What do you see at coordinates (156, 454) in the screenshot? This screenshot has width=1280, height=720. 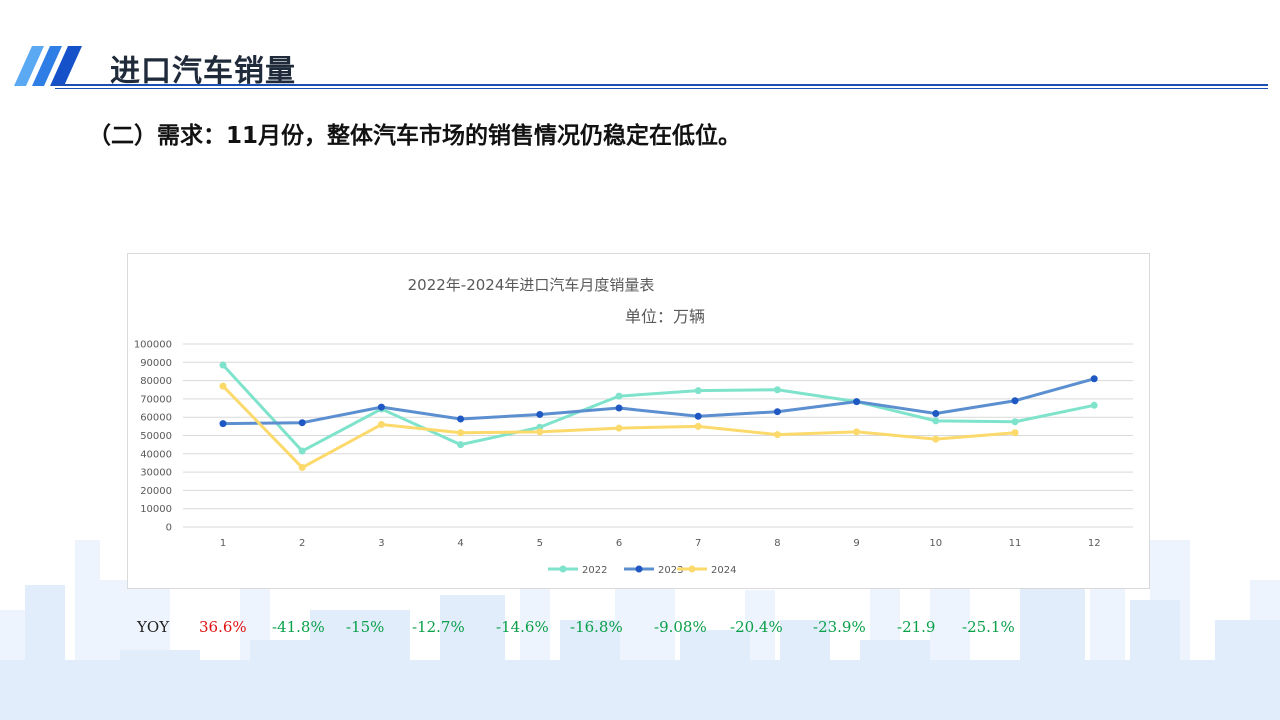 I see `y-tick-label: 40000` at bounding box center [156, 454].